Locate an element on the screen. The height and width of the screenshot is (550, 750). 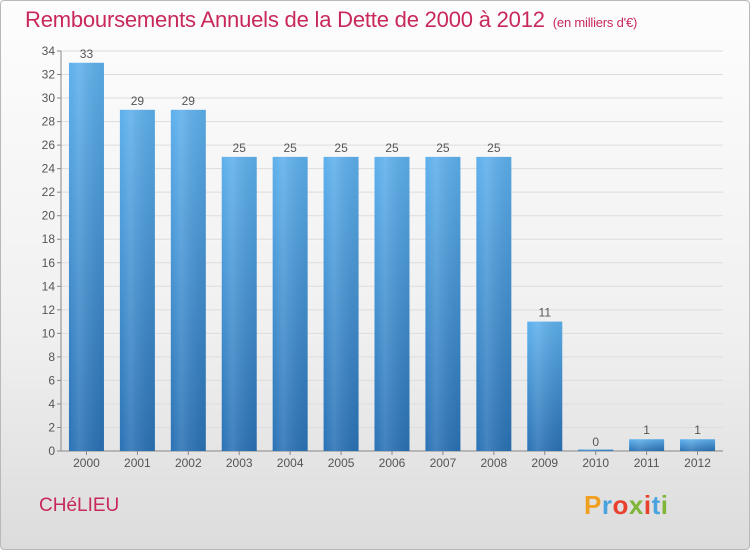
y-tick-label: 12 is located at coordinates (49, 310).